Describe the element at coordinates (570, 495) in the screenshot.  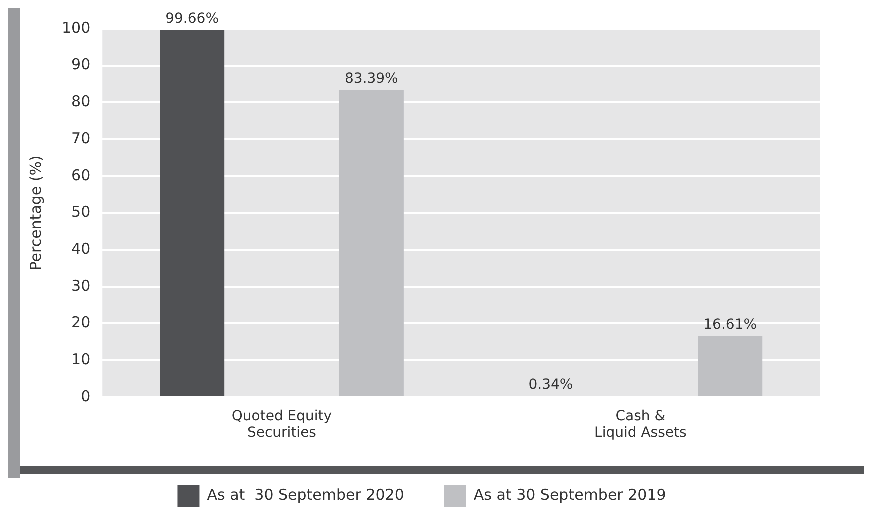
I see `legend-label: As at 30 September 2019` at that location.